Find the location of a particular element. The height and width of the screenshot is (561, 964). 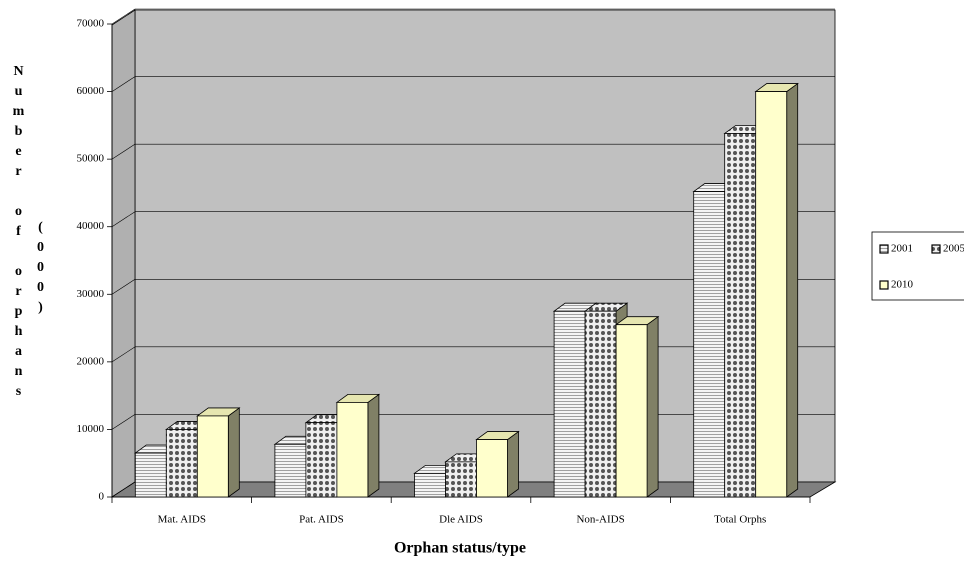

x-tick-label: Dle AIDS is located at coordinates (461, 520).